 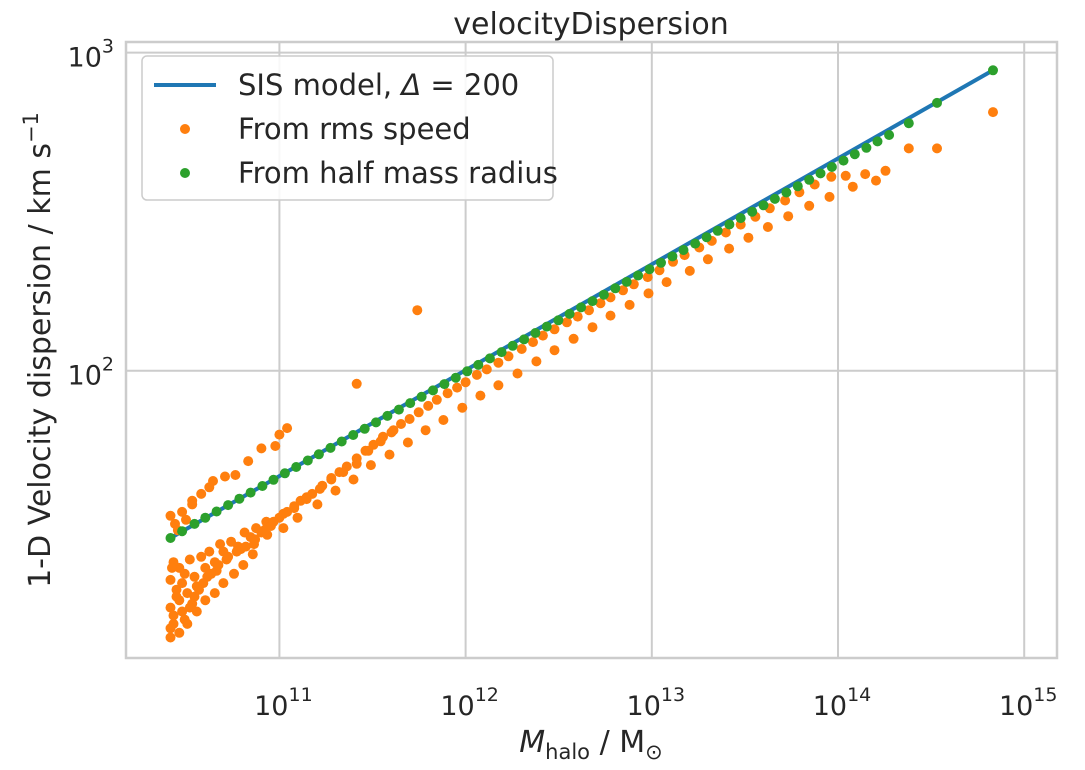 What do you see at coordinates (91, 214) in the screenshot?
I see `y-tick-labels: 10² 10³` at bounding box center [91, 214].